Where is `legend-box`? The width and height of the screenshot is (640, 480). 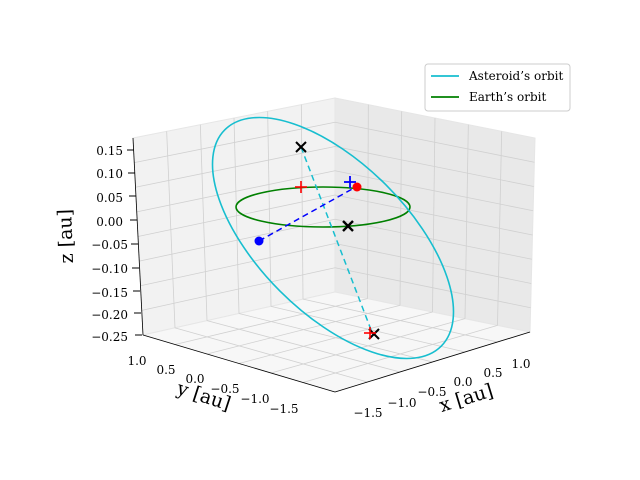
legend-box is located at coordinates (497, 87).